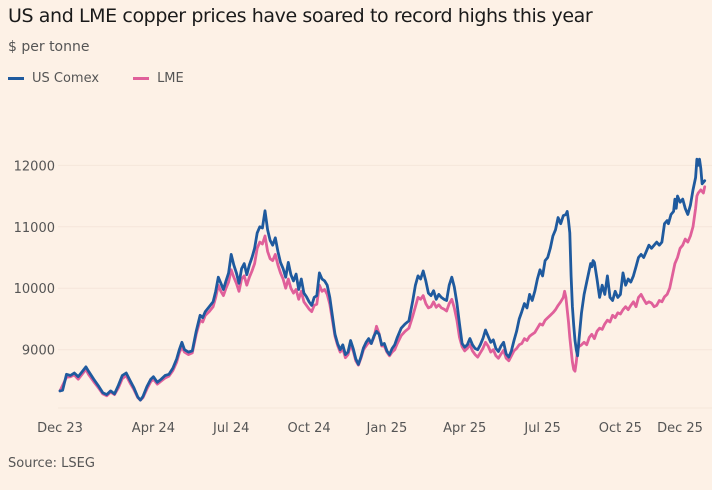 This screenshot has width=712, height=490. I want to click on y-tick-label: 9000, so click(38, 351).